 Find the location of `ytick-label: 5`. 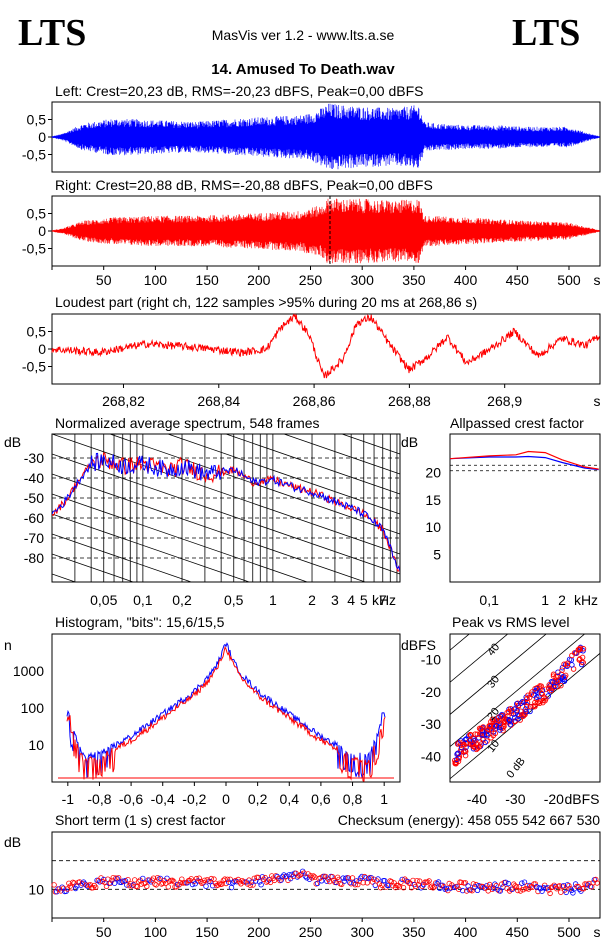

ytick-label: 5 is located at coordinates (437, 555).